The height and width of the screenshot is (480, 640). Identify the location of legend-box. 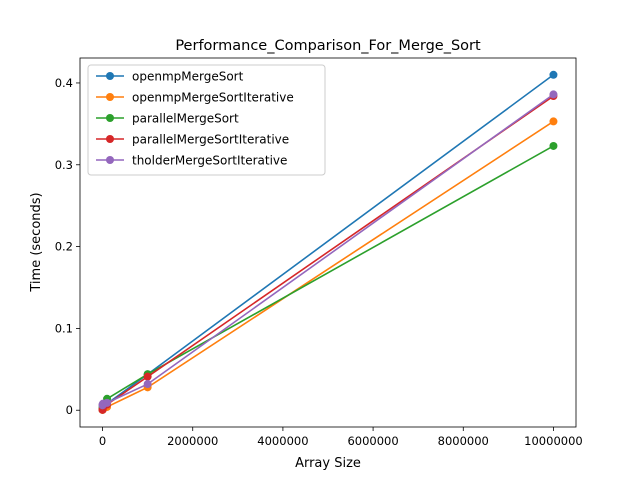
(206, 120).